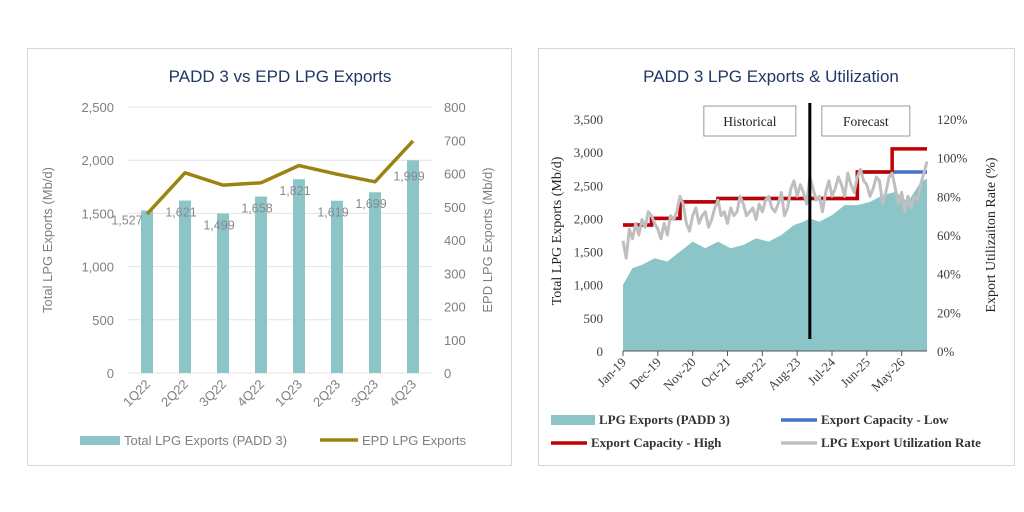 This screenshot has height=512, width=1024. Describe the element at coordinates (250, 393) in the screenshot. I see `x-tick-label: 4Q22` at that location.